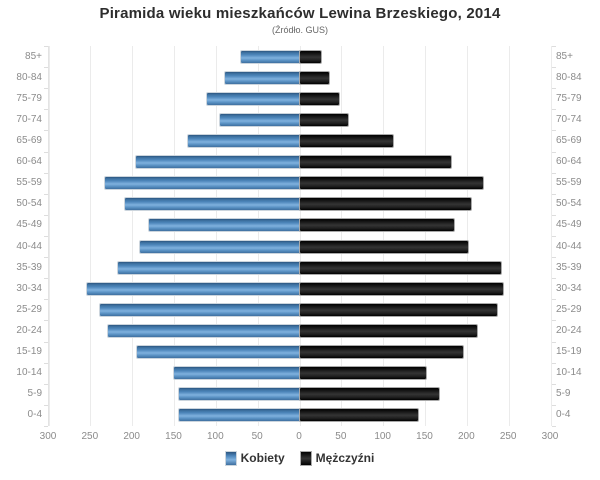 This screenshot has height=480, width=600. I want to click on age-label-right: 35-39, so click(569, 267).